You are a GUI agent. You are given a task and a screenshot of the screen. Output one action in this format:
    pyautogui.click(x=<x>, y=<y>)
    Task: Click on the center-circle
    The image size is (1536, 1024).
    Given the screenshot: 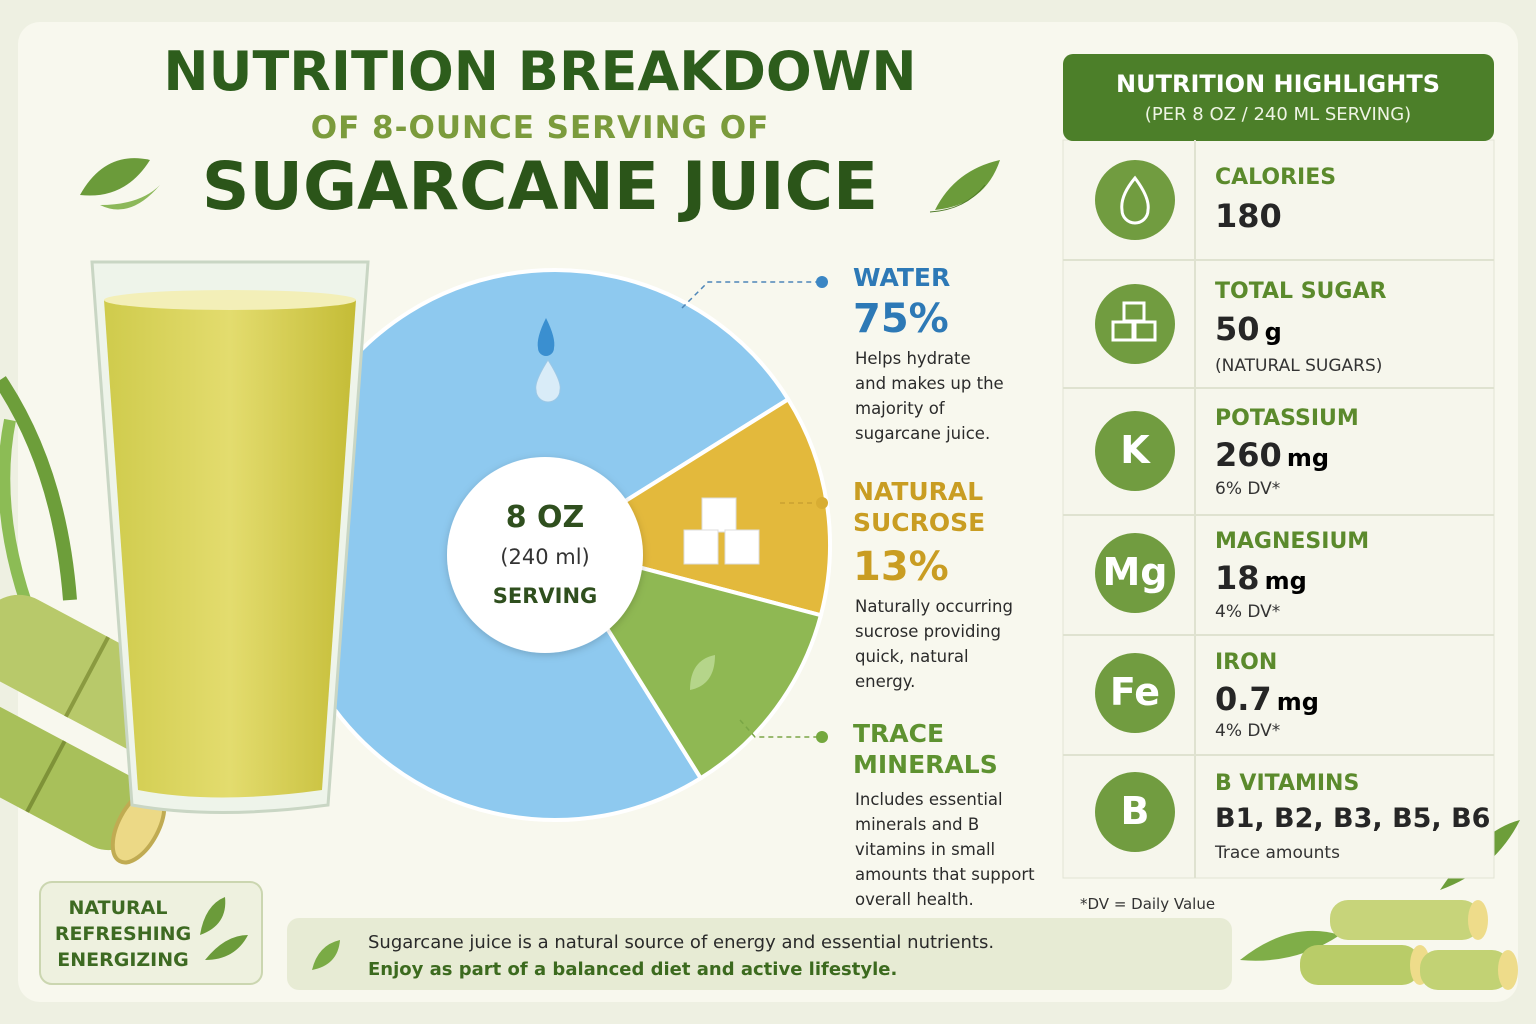 What is the action you would take?
    pyautogui.click(x=545, y=555)
    